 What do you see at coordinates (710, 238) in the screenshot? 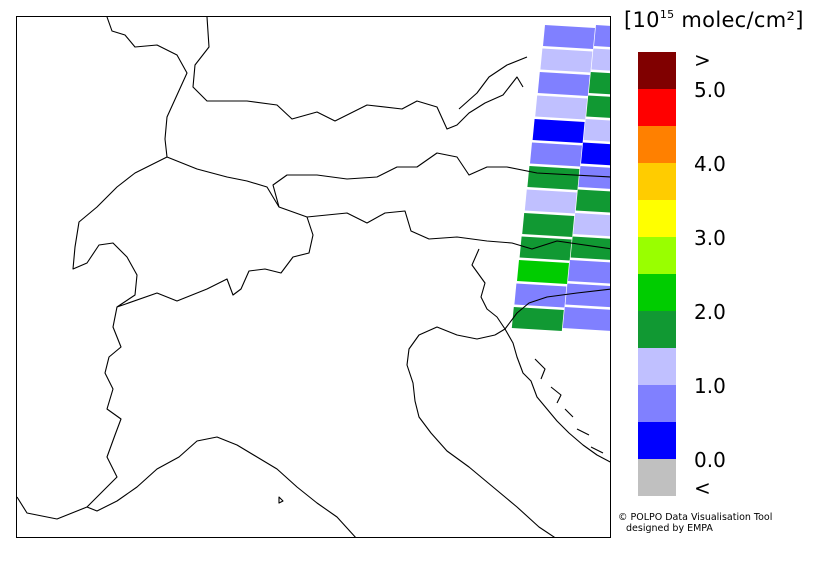
I see `tick-label-3: 3.0` at bounding box center [710, 238].